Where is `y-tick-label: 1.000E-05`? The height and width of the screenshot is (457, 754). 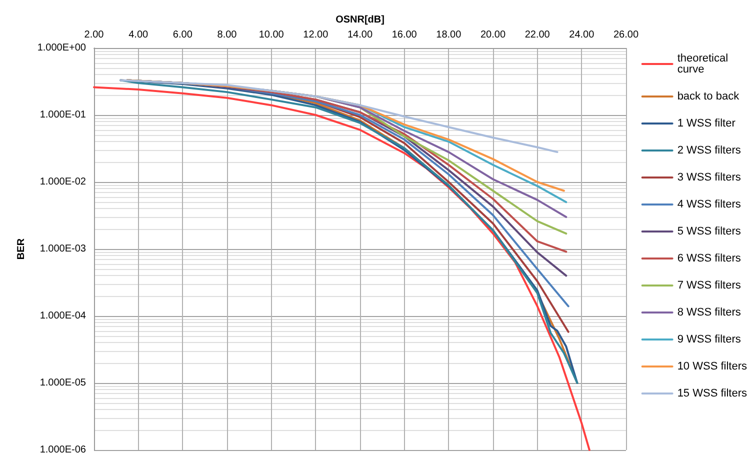
y-tick-label: 1.000E-05 is located at coordinates (63, 383).